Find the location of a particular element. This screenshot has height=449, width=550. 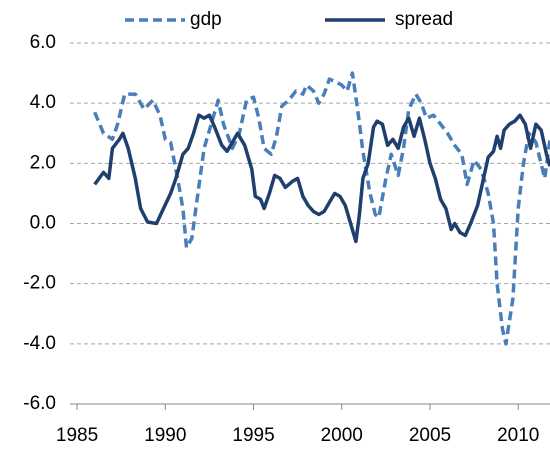

legend-label: spread is located at coordinates (424, 19).